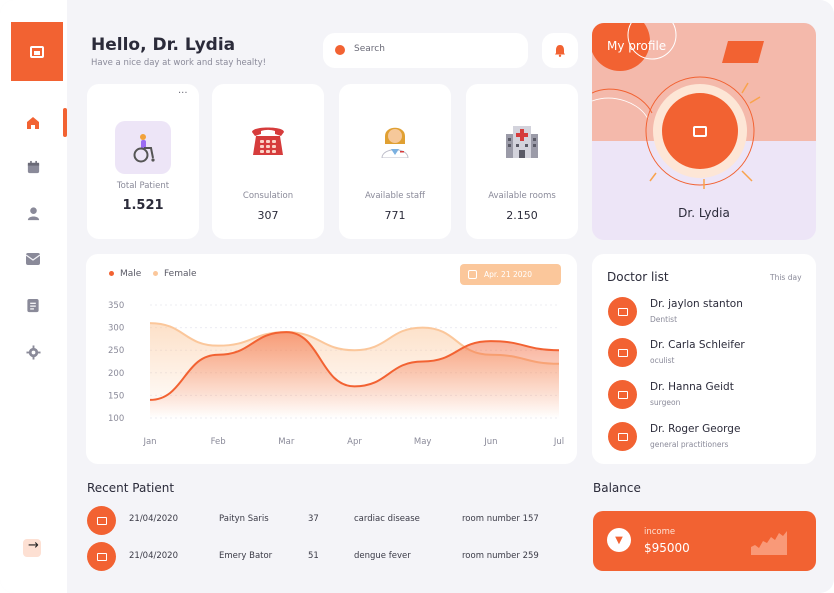 This screenshot has height=593, width=834. I want to click on logout-icon: →, so click(33, 545).